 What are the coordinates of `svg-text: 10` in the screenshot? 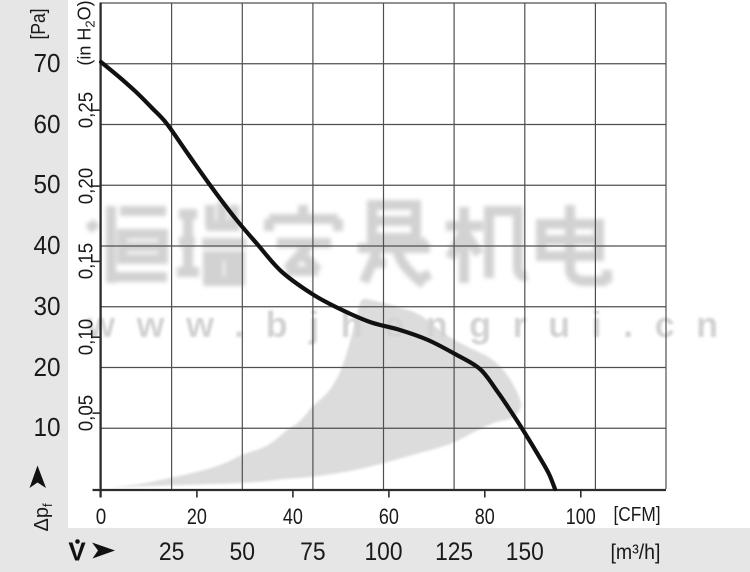 It's located at (47, 427).